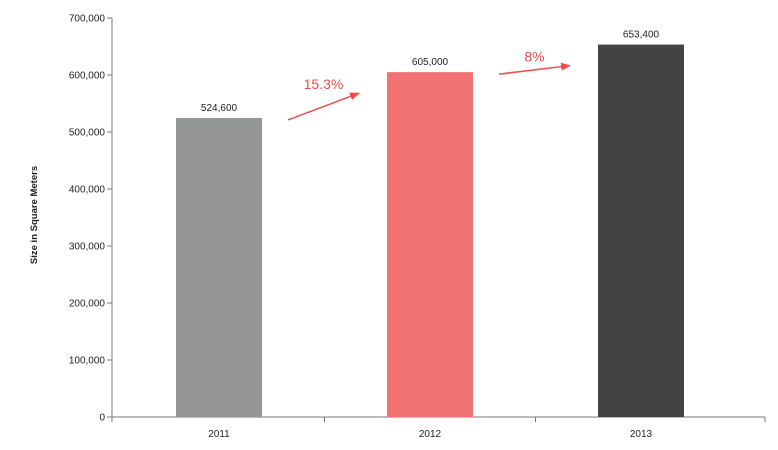 Image resolution: width=778 pixels, height=450 pixels. Describe the element at coordinates (429, 85) in the screenshot. I see `growth-annotations: 15.3% 8%` at that location.